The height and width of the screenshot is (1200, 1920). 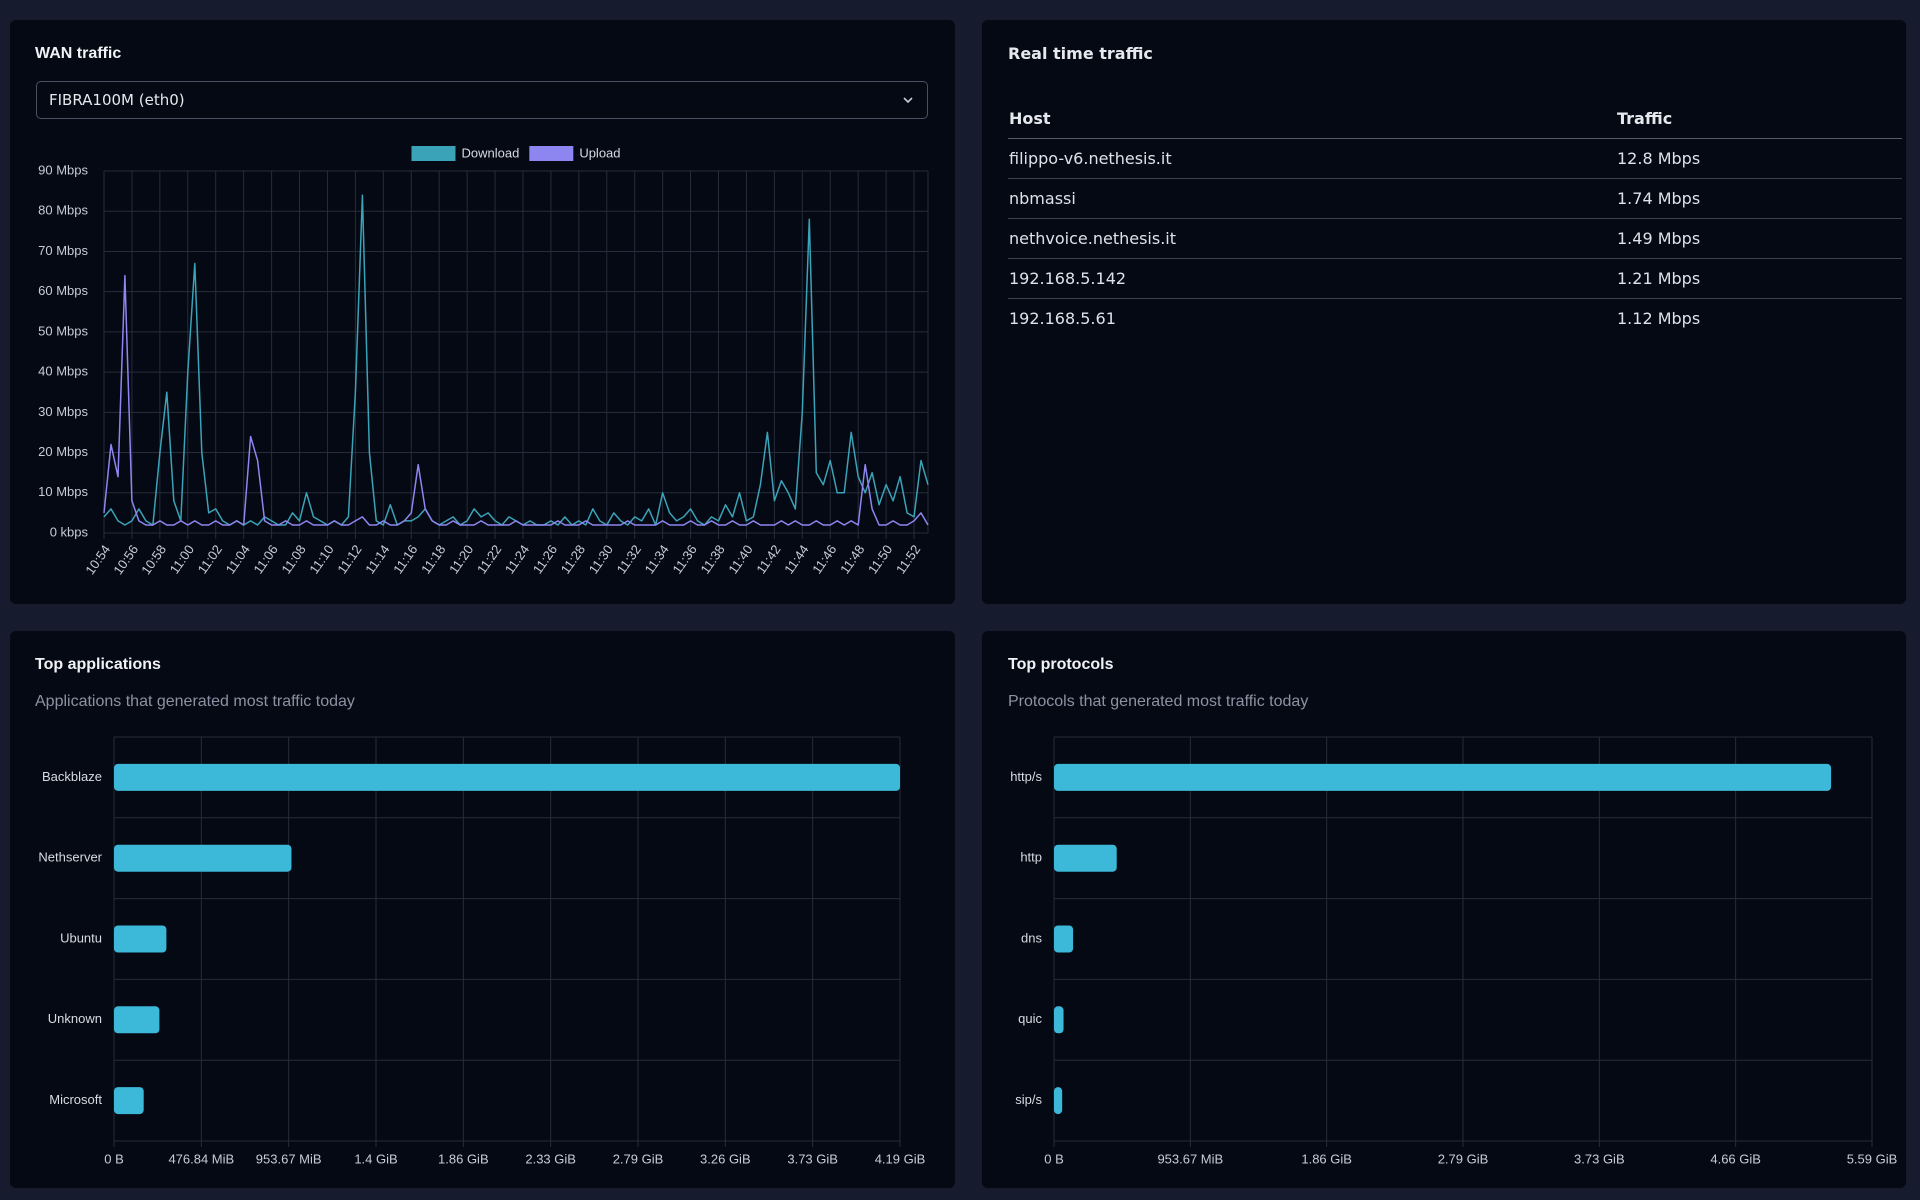 What do you see at coordinates (78, 53) in the screenshot?
I see `chart-title: WAN traffic` at bounding box center [78, 53].